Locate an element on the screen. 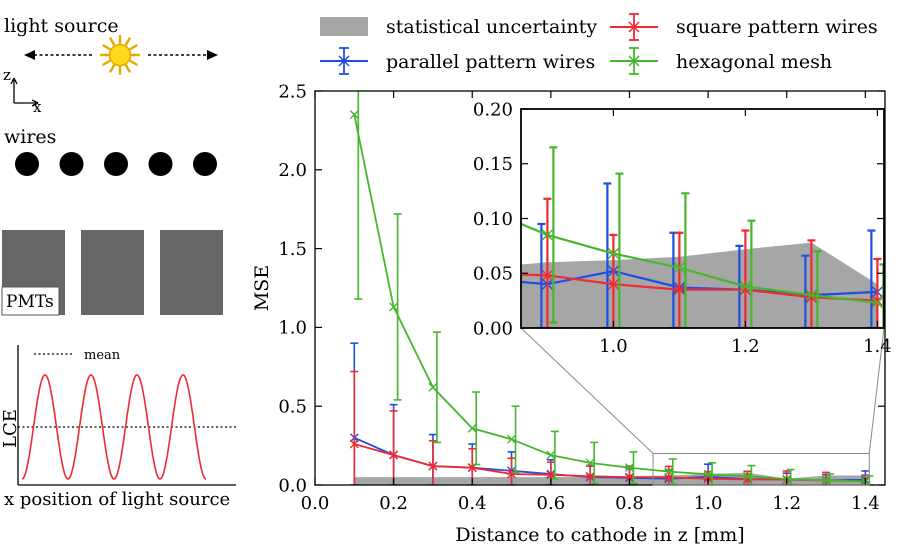 The height and width of the screenshot is (555, 914). sun-disc is located at coordinates (120, 55).